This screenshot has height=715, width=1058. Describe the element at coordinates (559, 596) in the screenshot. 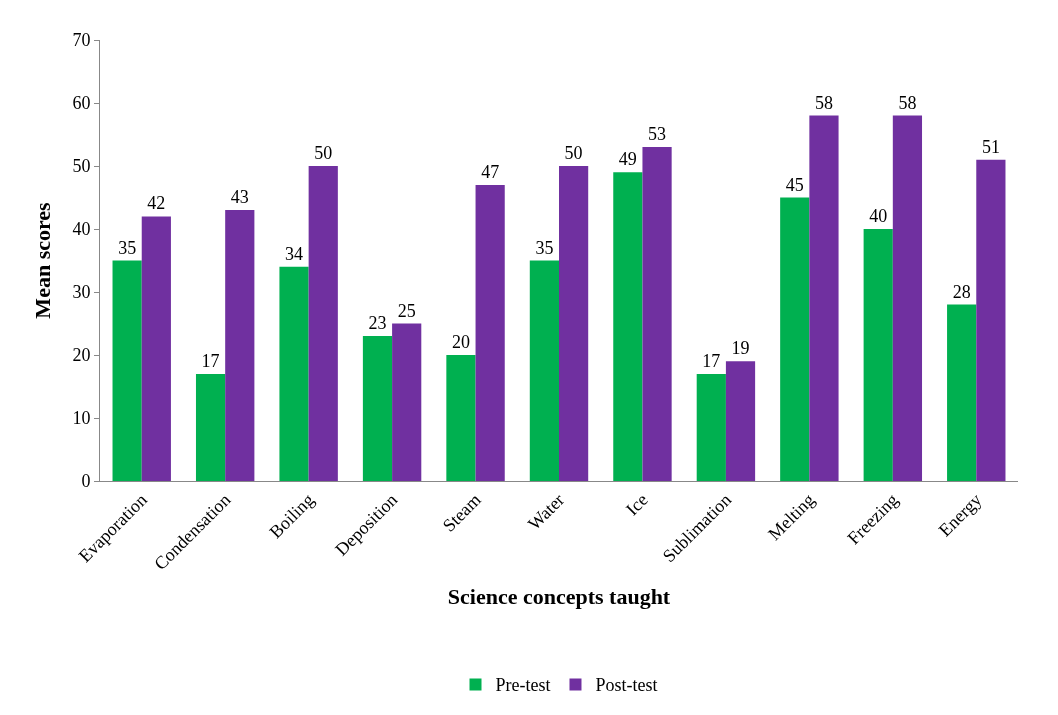

I see `x-axis-title: Science concepts taught` at that location.